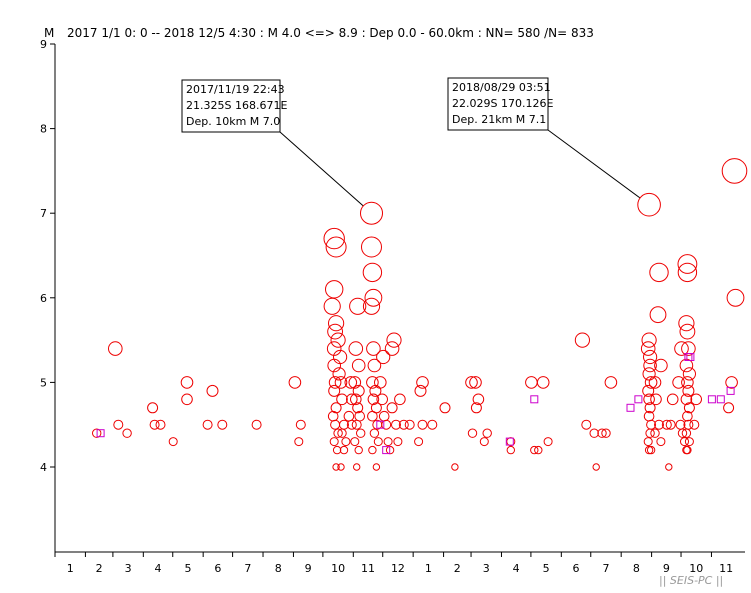  What do you see at coordinates (43, 382) in the screenshot?
I see `y-tick-label: 5` at bounding box center [43, 382].